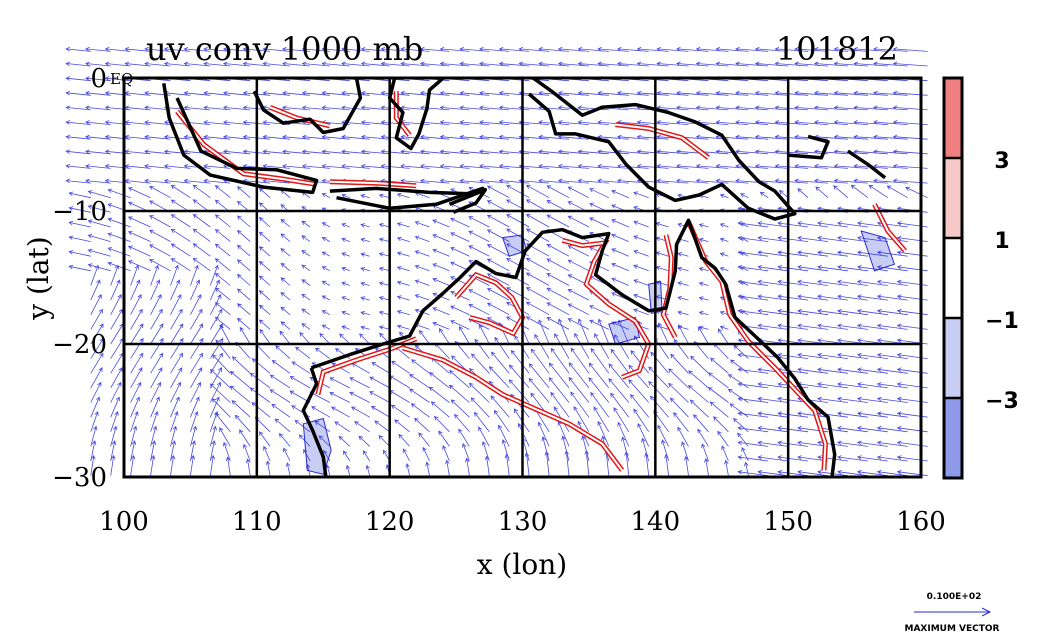 The image size is (1056, 642). I want to click on colorbar-label: 1, so click(1001, 241).